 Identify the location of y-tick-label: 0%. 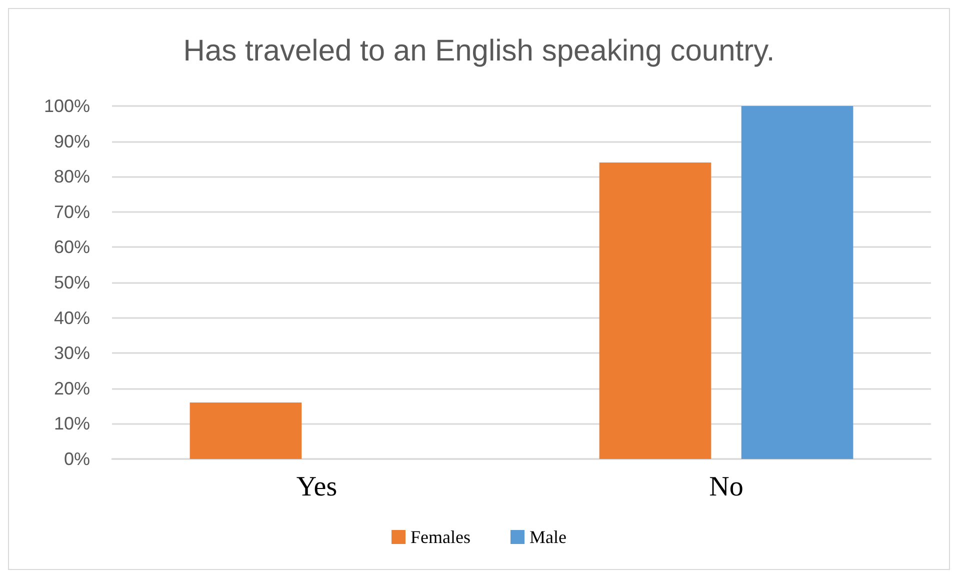
(77, 459).